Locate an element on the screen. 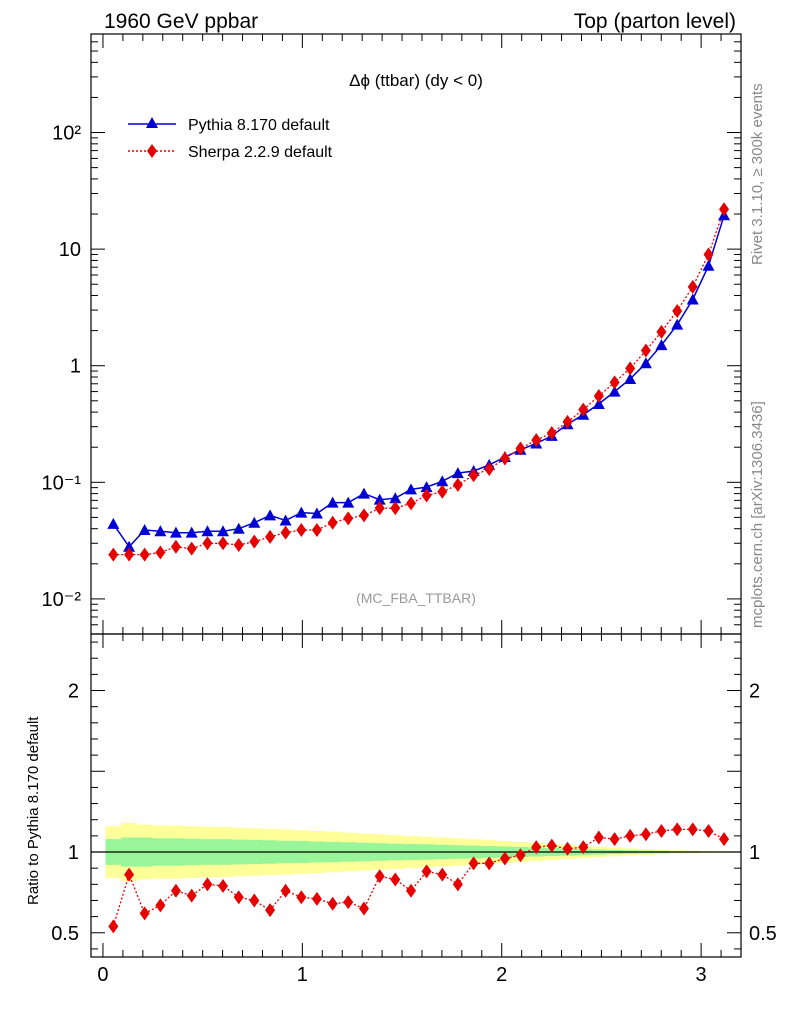 Image resolution: width=786 pixels, height=1024 pixels. ratio-y-tick-label-left-1: 1 is located at coordinates (73, 853).